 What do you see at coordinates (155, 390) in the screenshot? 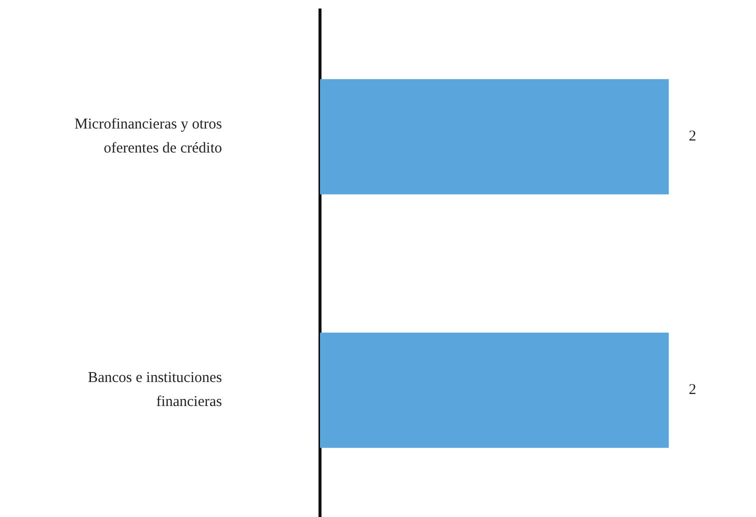
I see `y-tick-label: Bancos e instituciones financieras` at bounding box center [155, 390].